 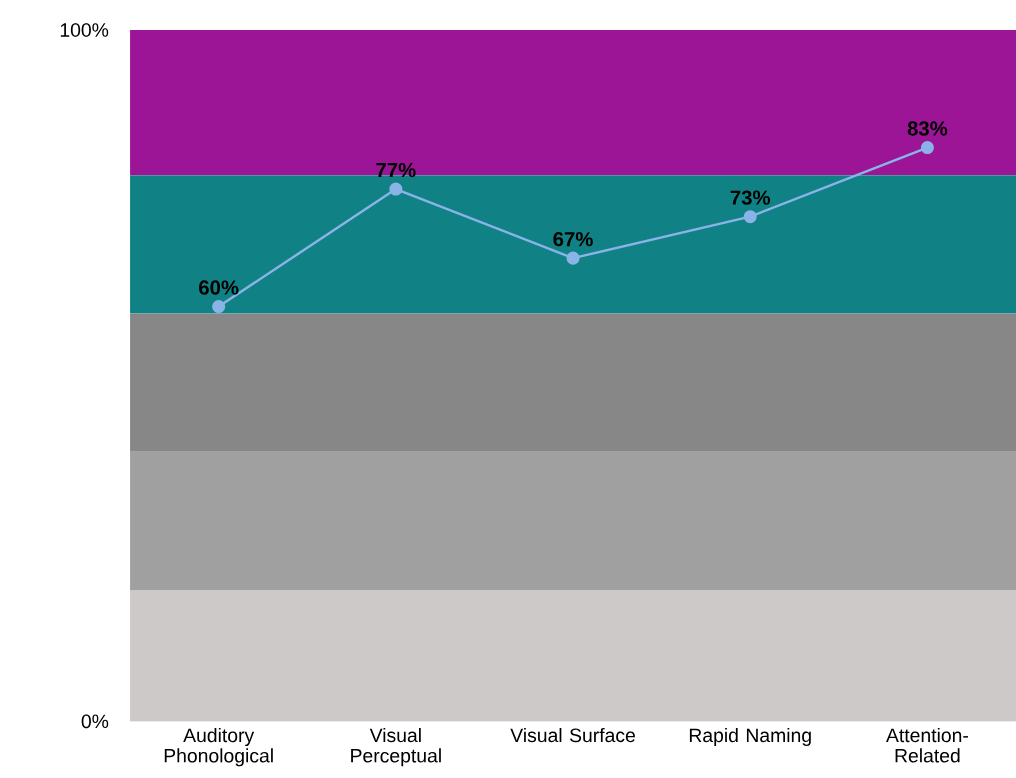 I want to click on x-tick-label: Rapid Naming, so click(x=750, y=736).